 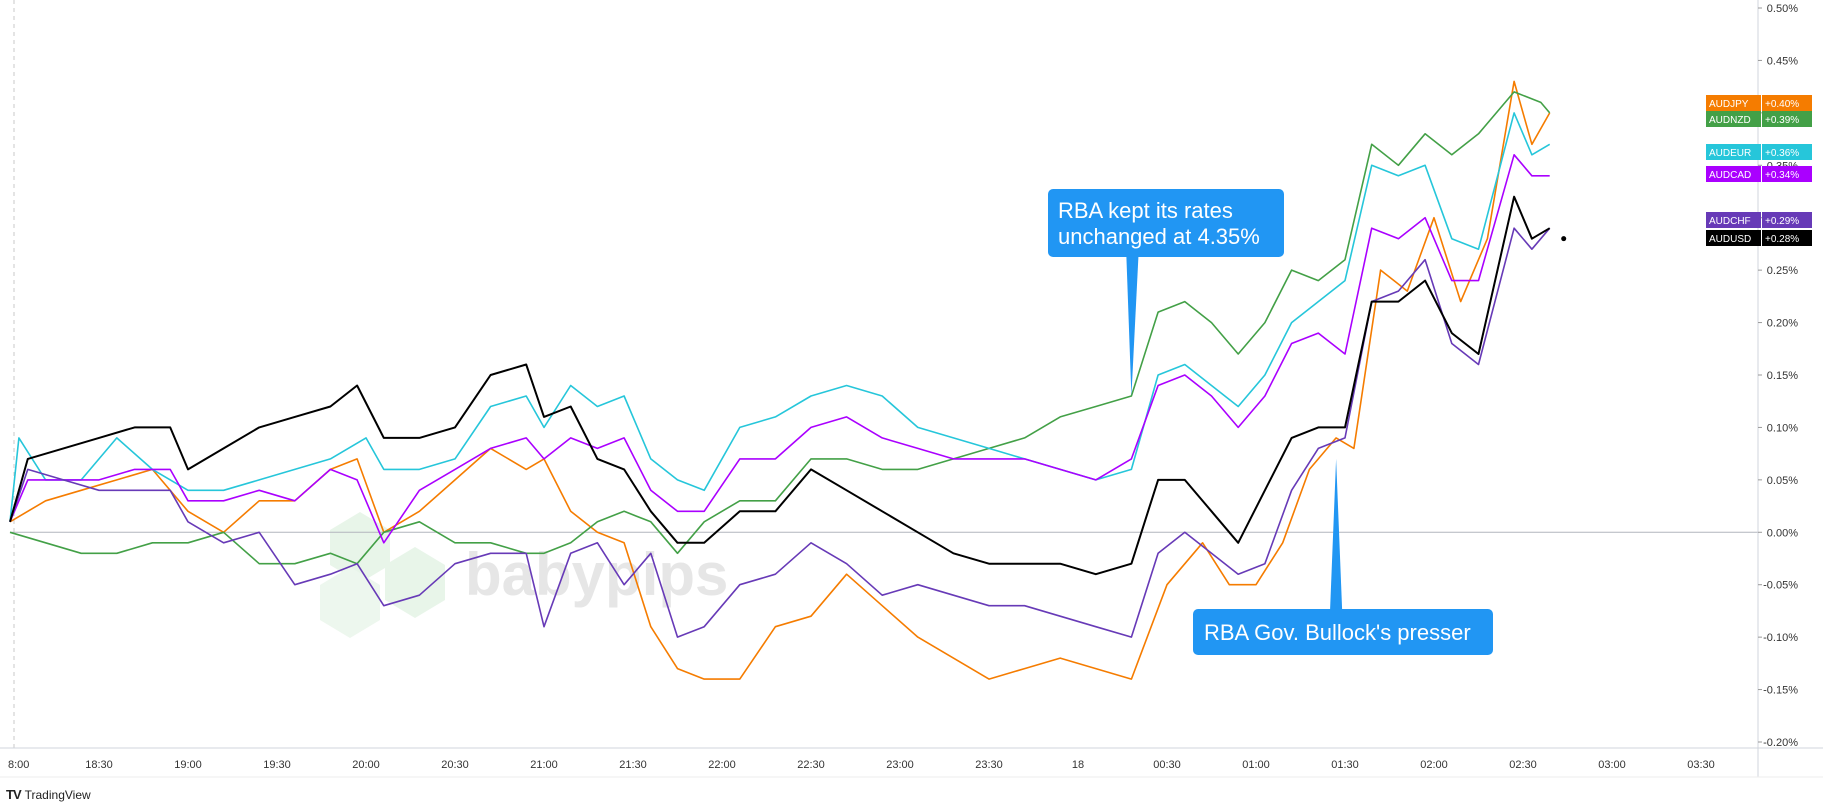 I want to click on x-tick-label: 01:30, so click(x=1345, y=765).